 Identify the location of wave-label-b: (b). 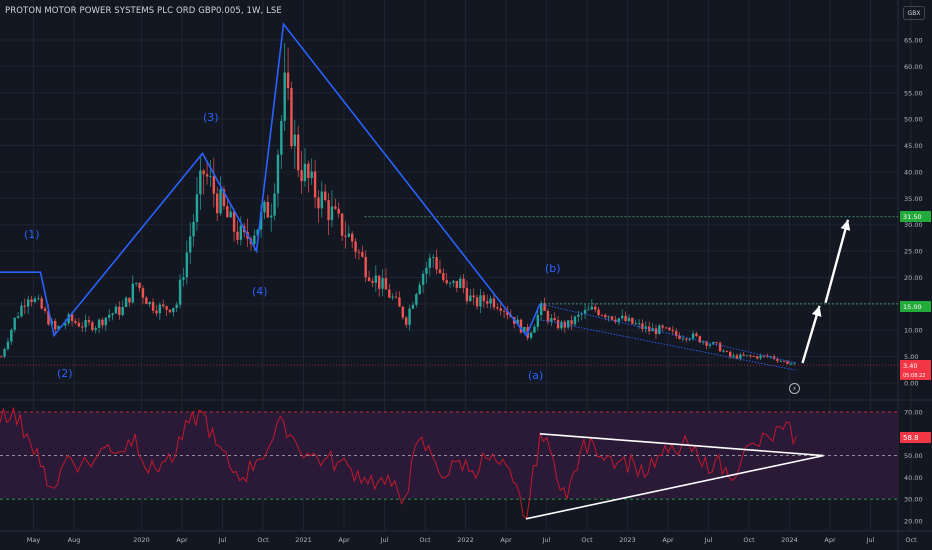
(553, 268).